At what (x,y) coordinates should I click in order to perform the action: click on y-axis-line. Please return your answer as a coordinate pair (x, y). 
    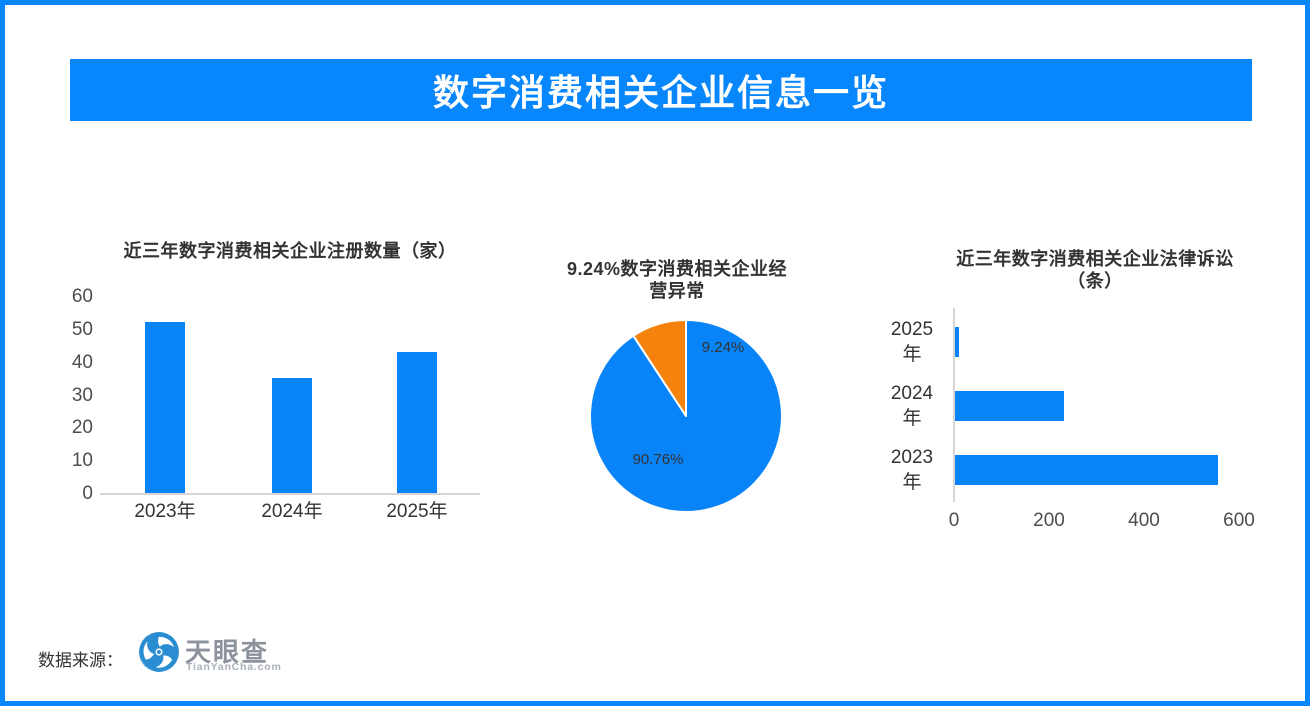
    Looking at the image, I should click on (954, 405).